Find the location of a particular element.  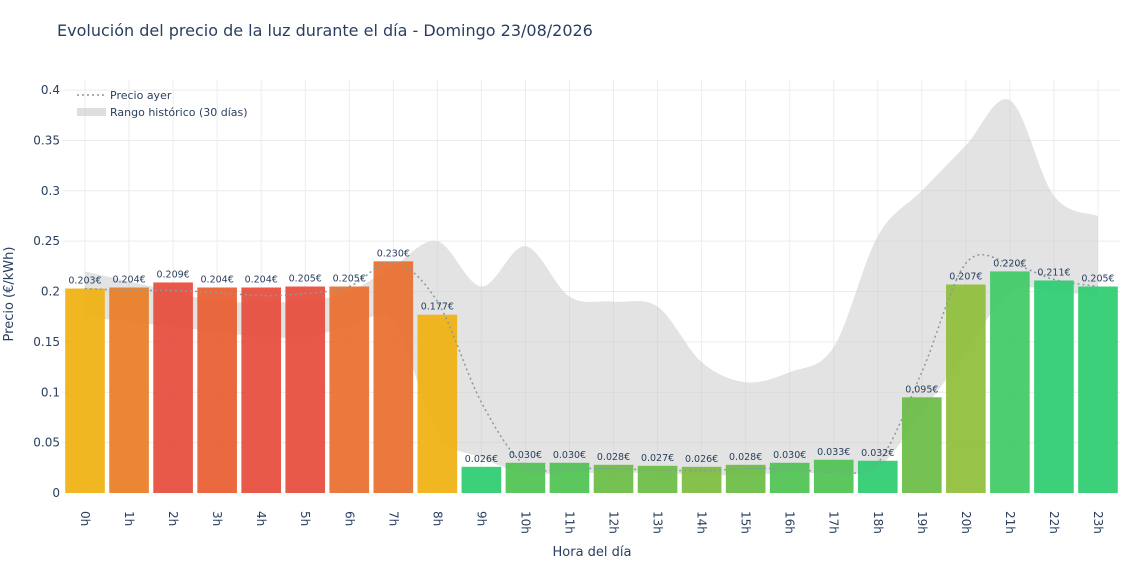

y-tick-label: 0 is located at coordinates (56, 493).